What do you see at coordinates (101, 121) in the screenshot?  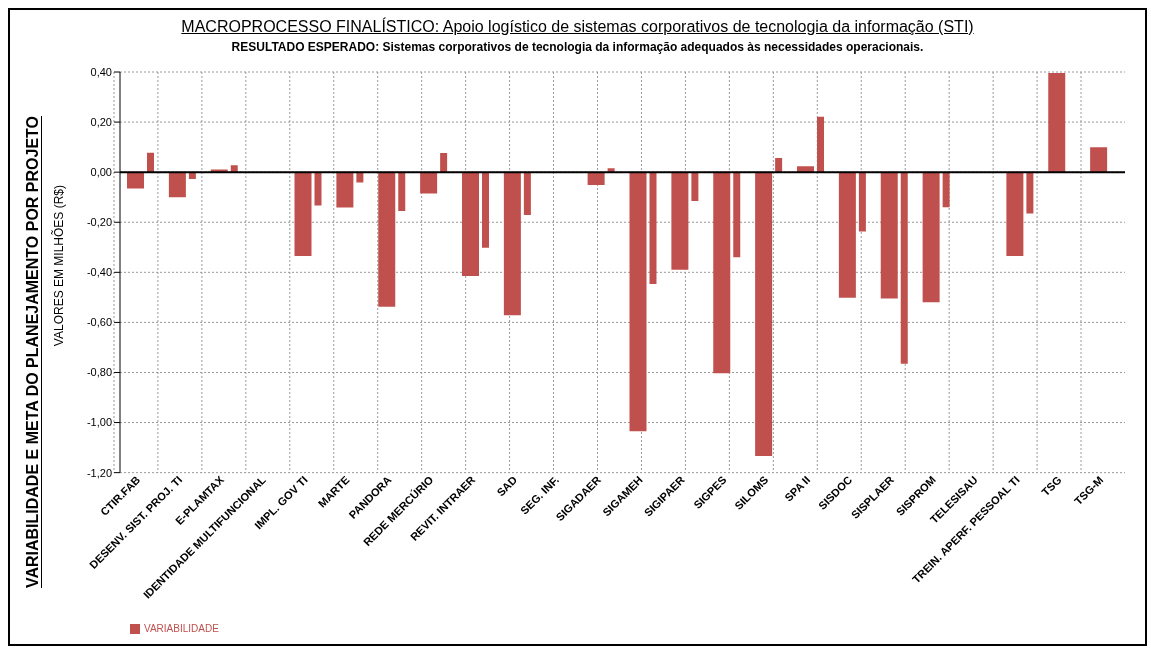 I see `y-tick-label: 0,20` at bounding box center [101, 121].